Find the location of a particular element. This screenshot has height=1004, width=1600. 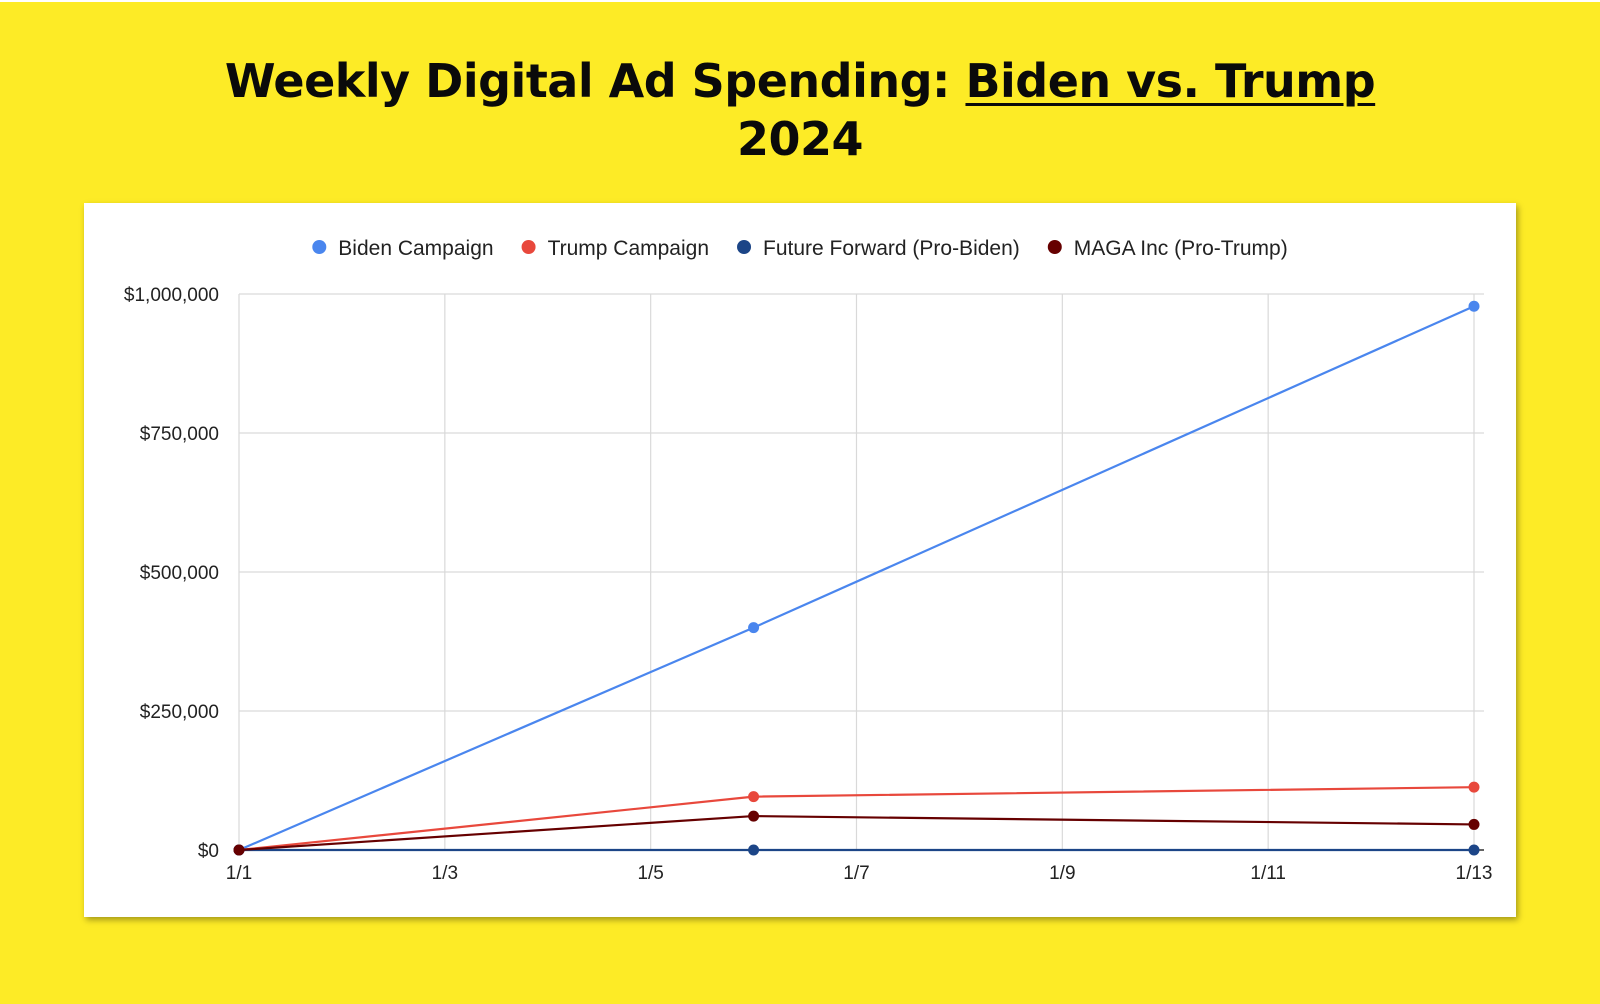

legend-item-biden-campaign: Biden Campaign is located at coordinates (403, 248).